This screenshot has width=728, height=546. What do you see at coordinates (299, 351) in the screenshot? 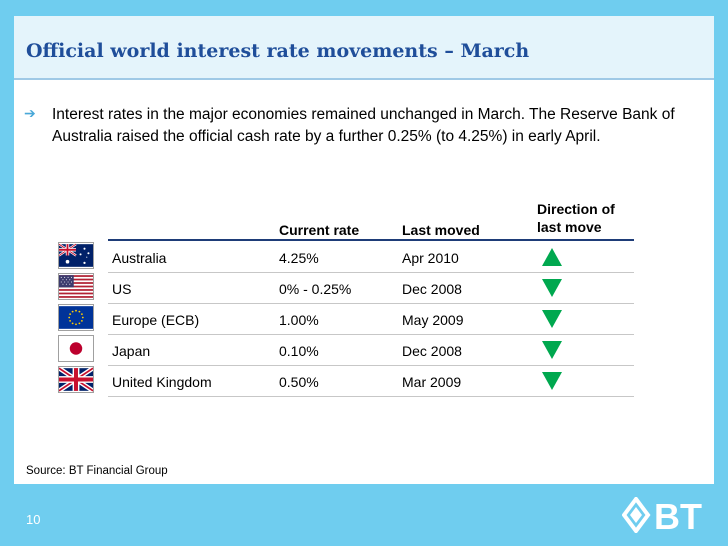
I see `rate-cell: 0.10%` at bounding box center [299, 351].